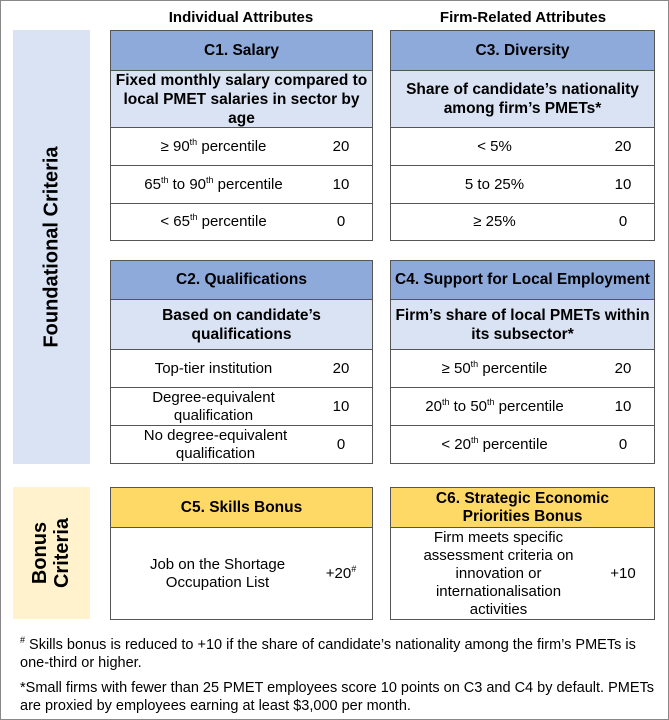 This screenshot has width=669, height=720. I want to click on c3-row-label: < 5%, so click(494, 146).